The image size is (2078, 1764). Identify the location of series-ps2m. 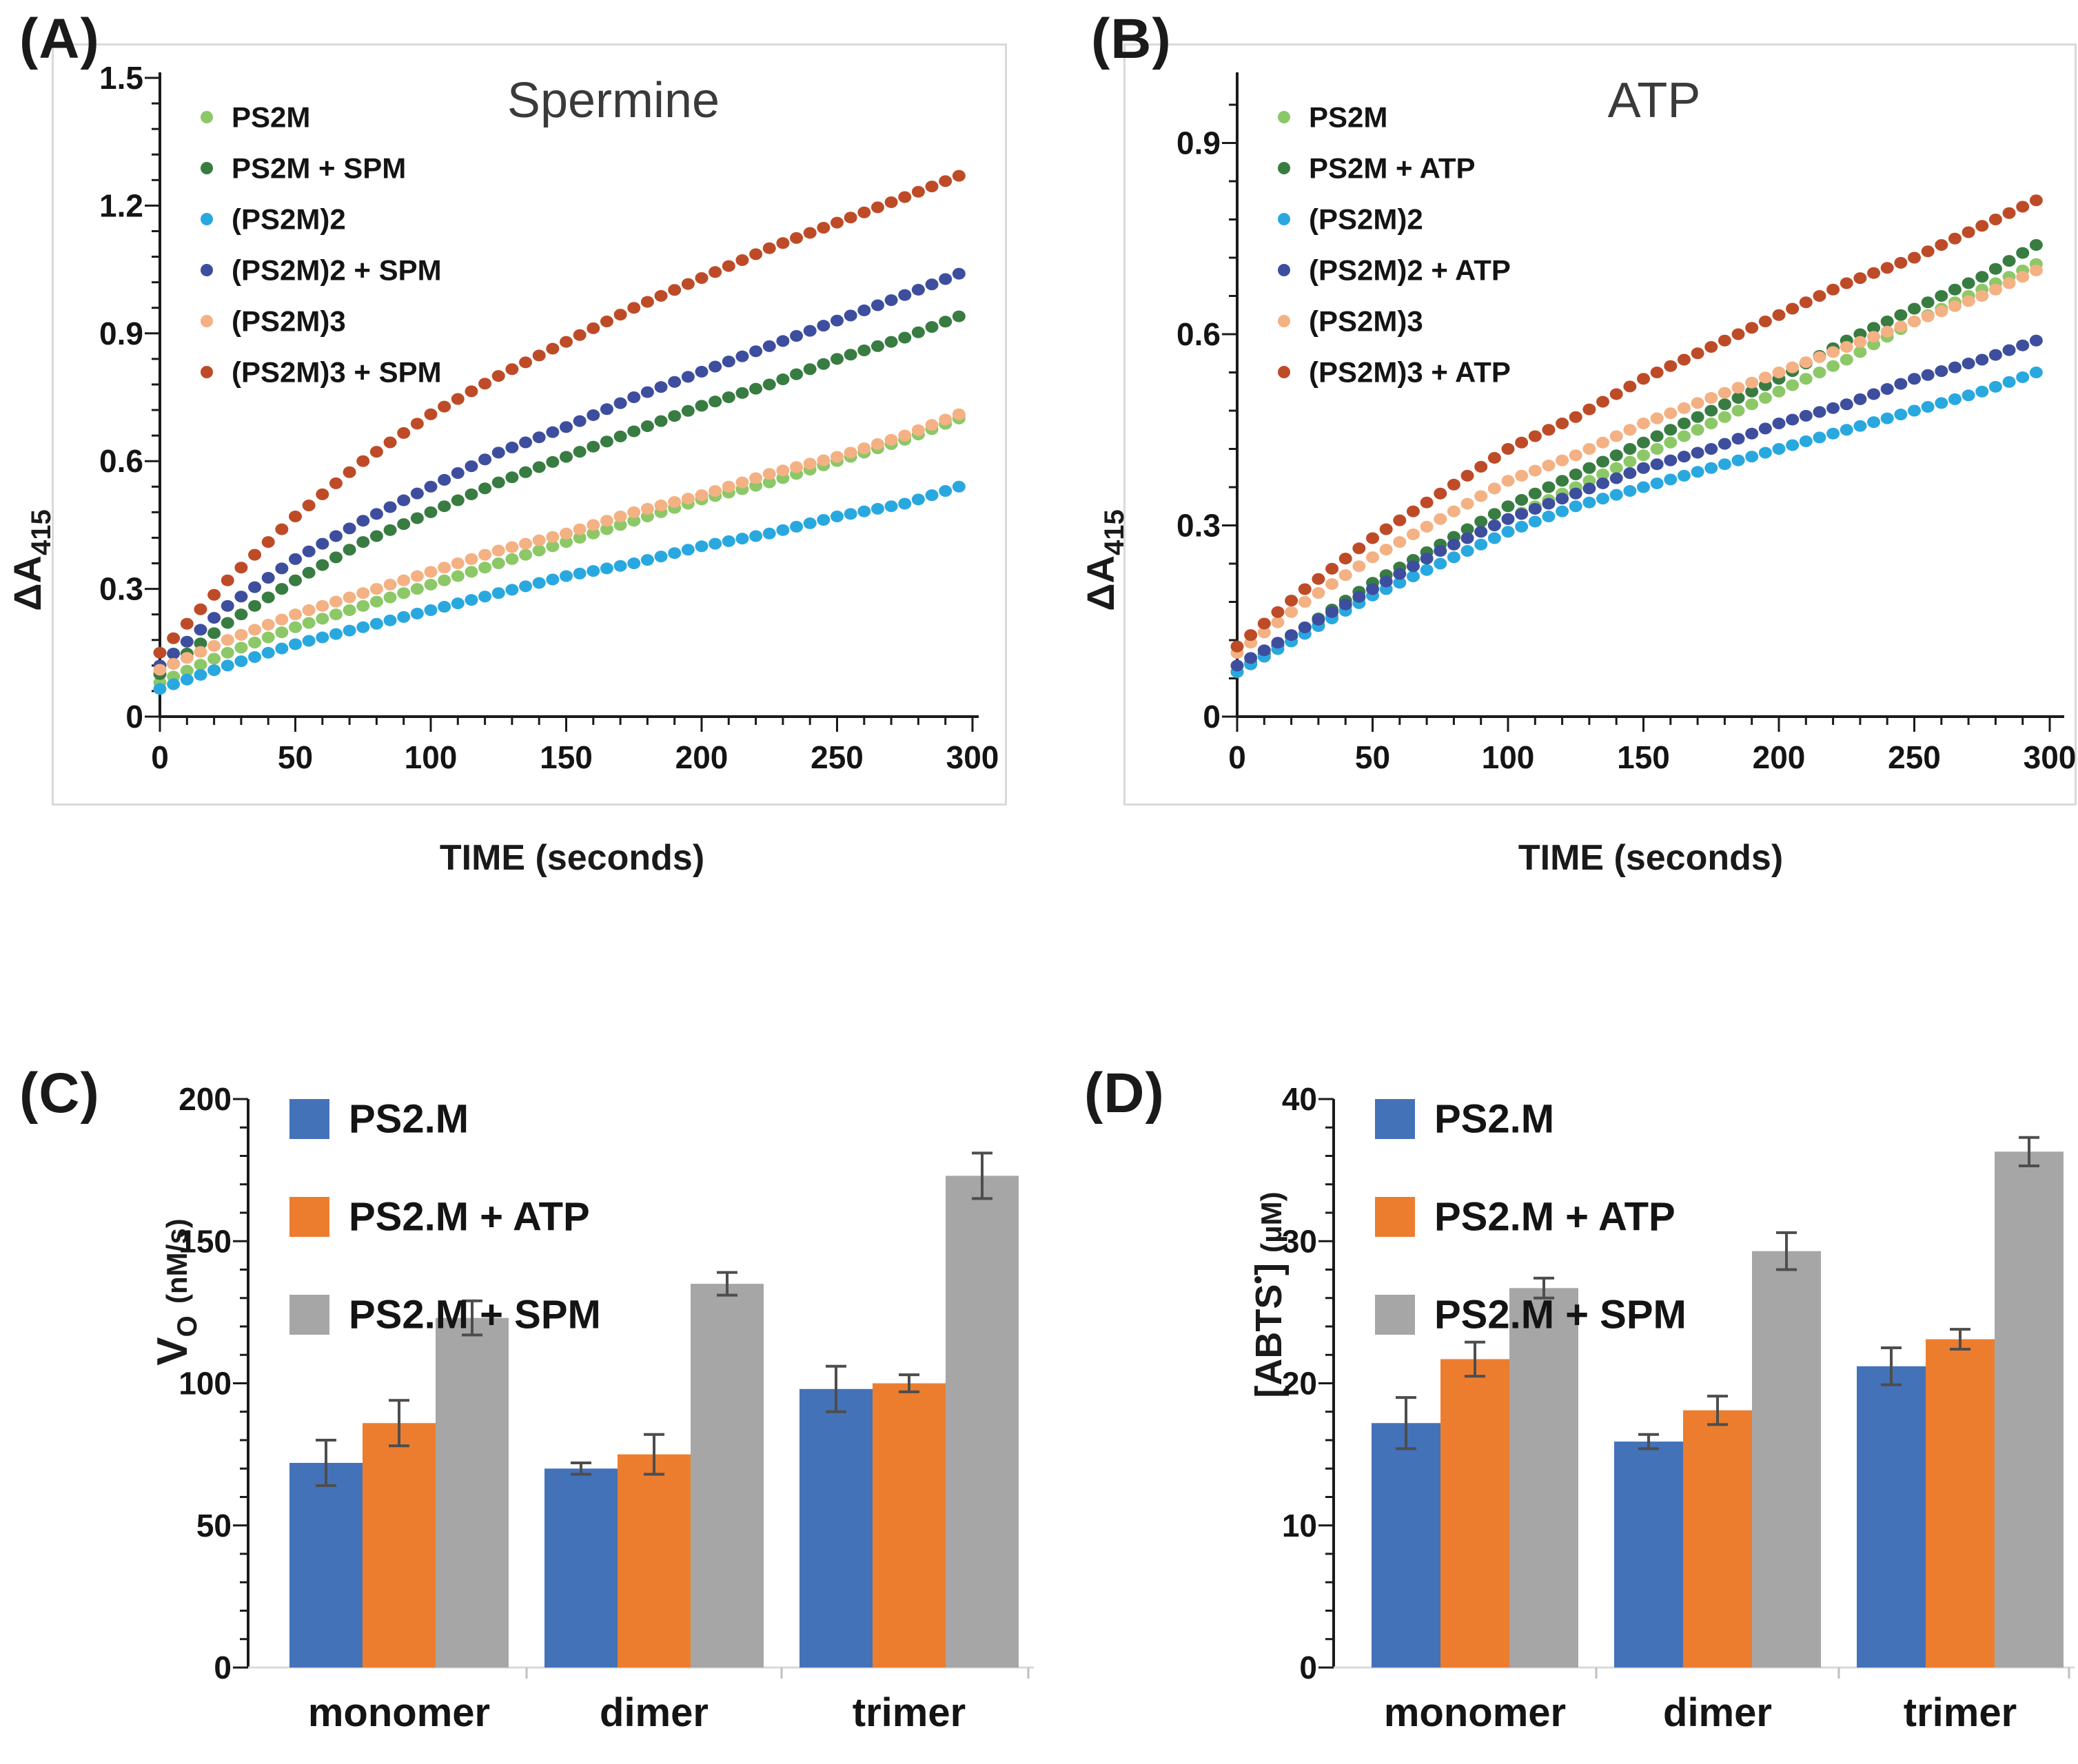
(559, 550).